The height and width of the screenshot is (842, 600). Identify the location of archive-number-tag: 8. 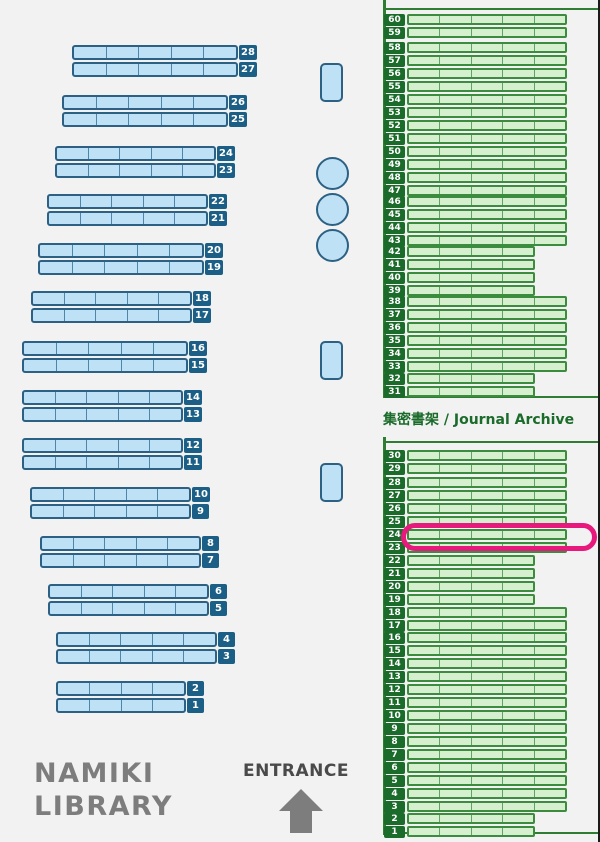
(394, 742).